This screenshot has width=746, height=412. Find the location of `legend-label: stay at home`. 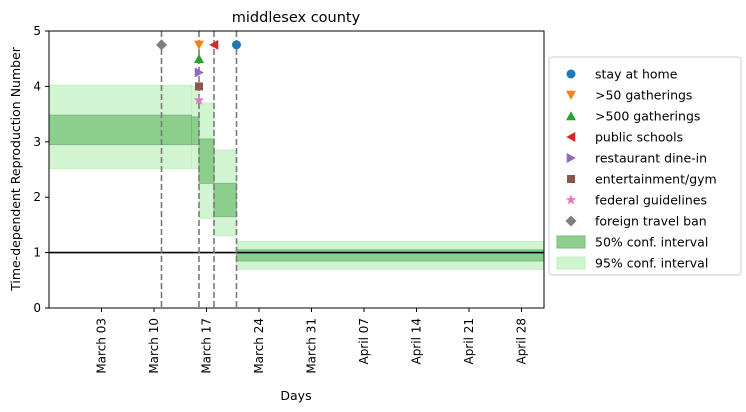

legend-label: stay at home is located at coordinates (636, 74).